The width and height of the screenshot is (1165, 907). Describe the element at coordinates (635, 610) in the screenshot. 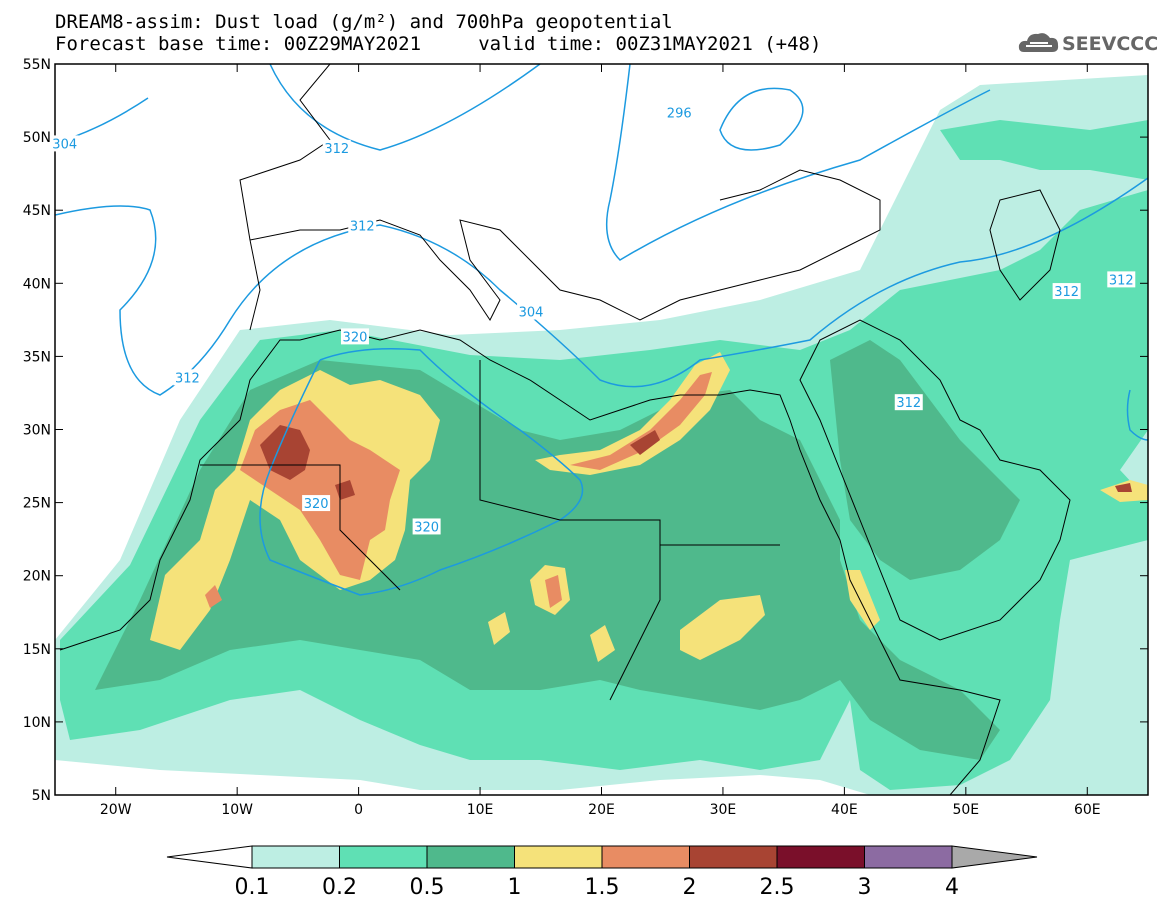

I see `border-sudan` at that location.